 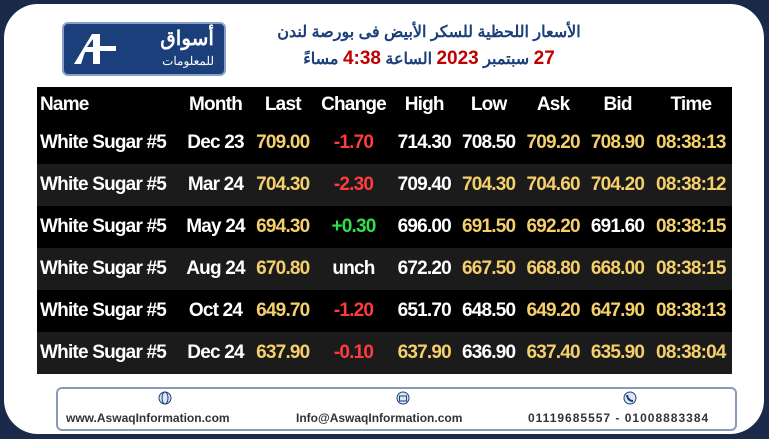 What do you see at coordinates (488, 269) in the screenshot?
I see `table-cell: 667.50` at bounding box center [488, 269].